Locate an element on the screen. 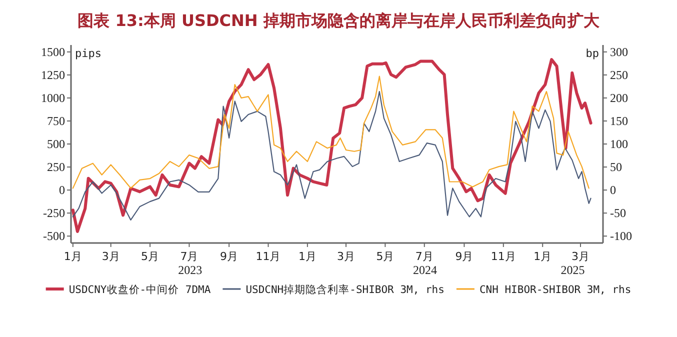 The width and height of the screenshot is (677, 337). legend-label: USDCNH掉期隐含利率-SHIBOR 3M, rhs is located at coordinates (345, 289).